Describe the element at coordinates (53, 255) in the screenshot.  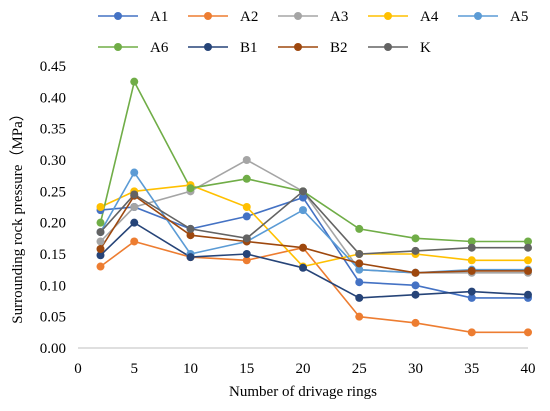
I see `y-tick-label: 0.15` at that location.